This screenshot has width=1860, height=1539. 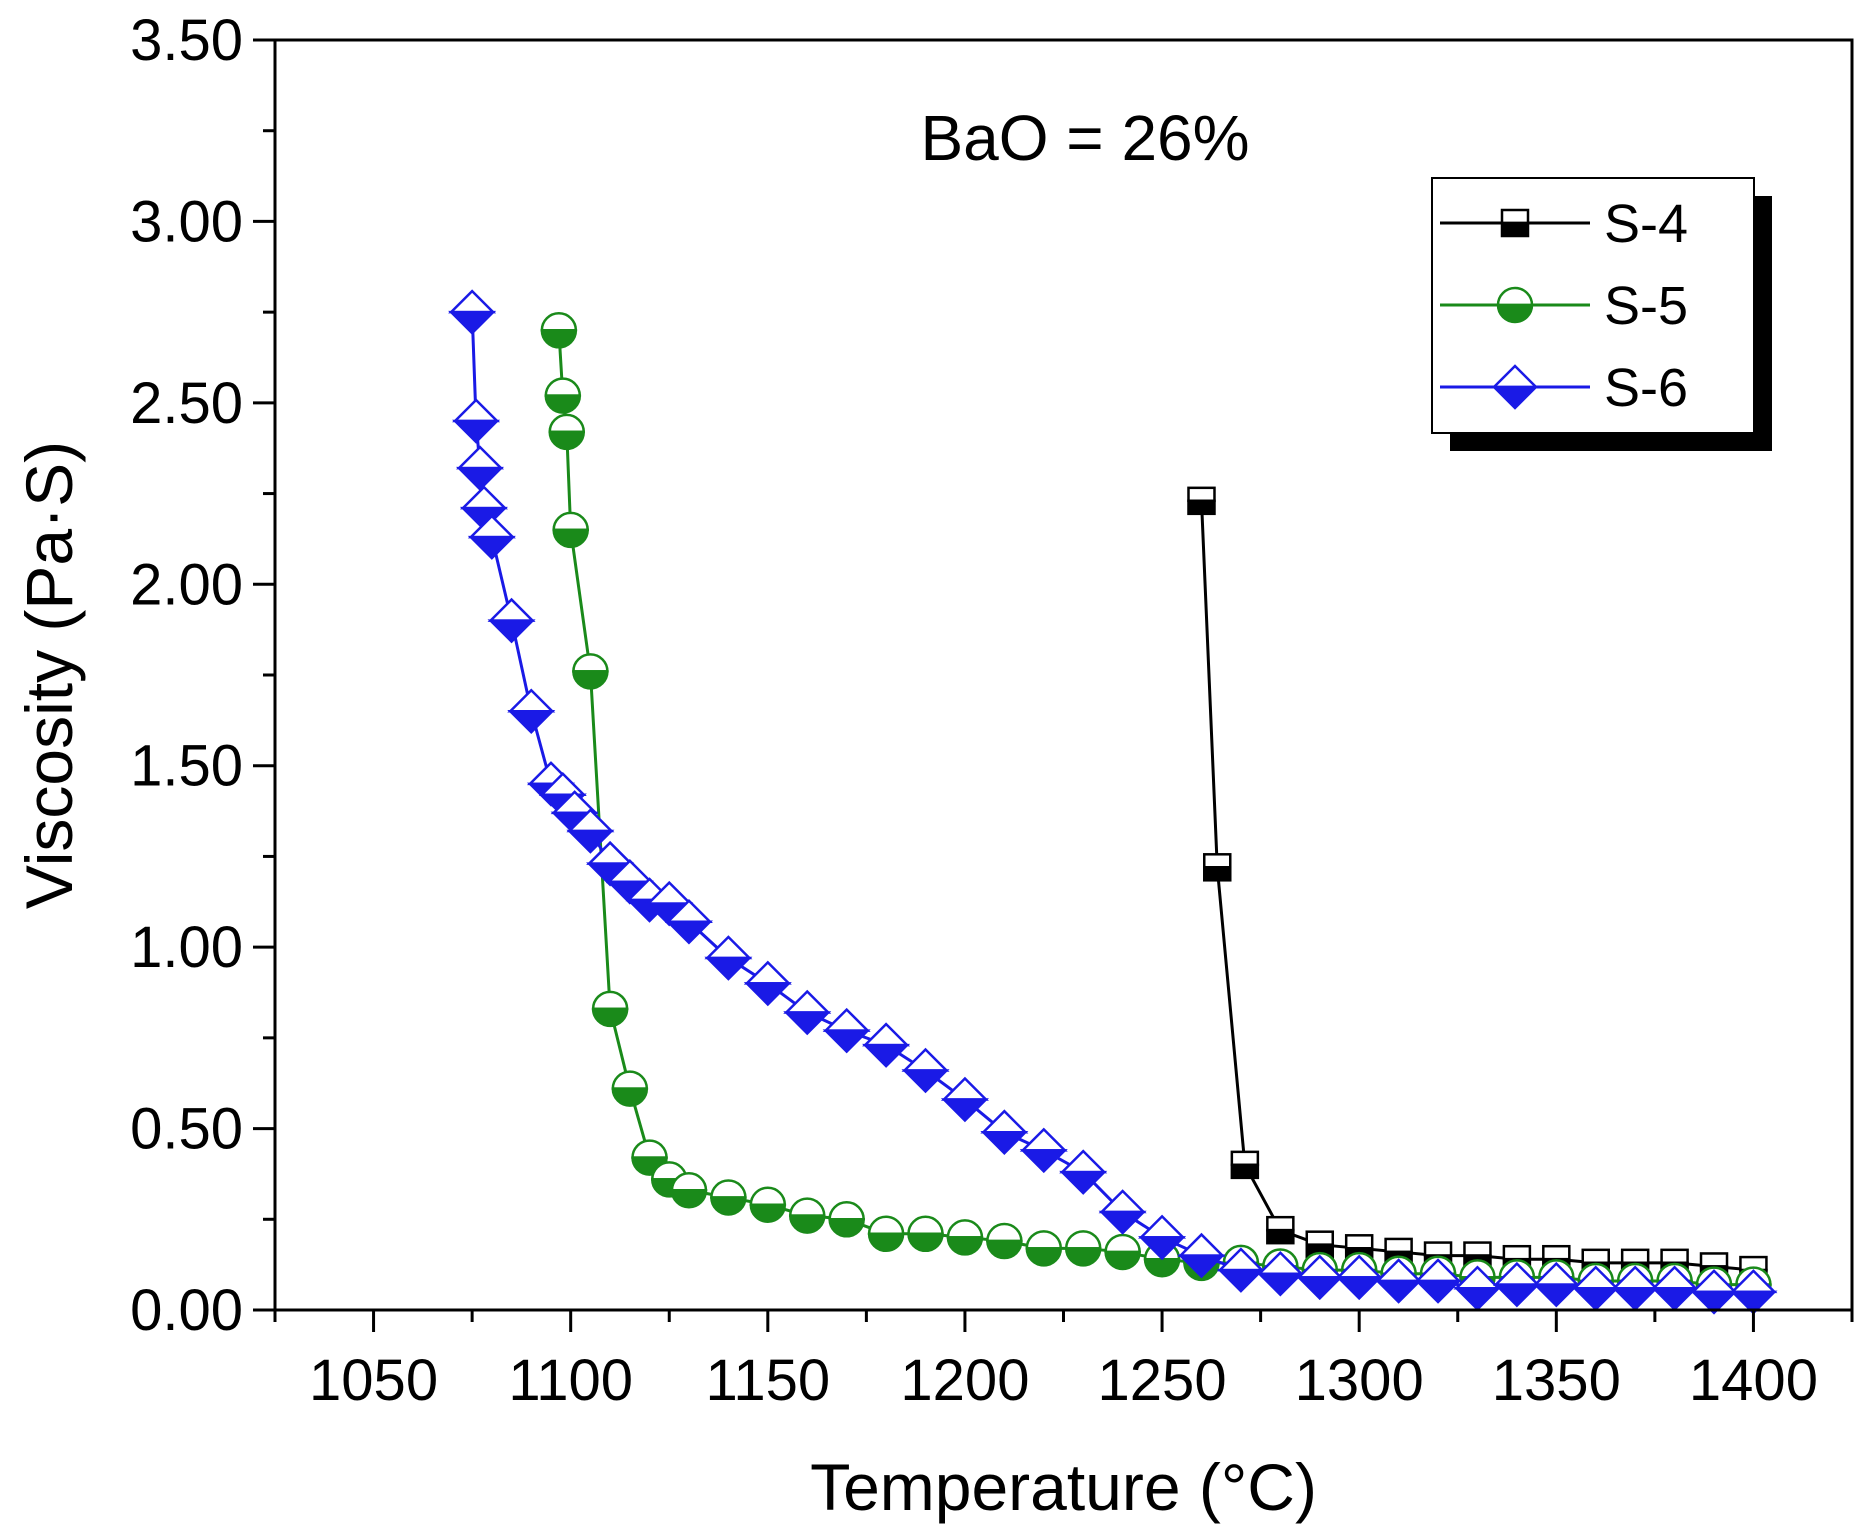 I want to click on y-axis: 0.00 0.50 1.00 1.50 2.00 2.50 3.00 3.50, so click(x=202, y=675).